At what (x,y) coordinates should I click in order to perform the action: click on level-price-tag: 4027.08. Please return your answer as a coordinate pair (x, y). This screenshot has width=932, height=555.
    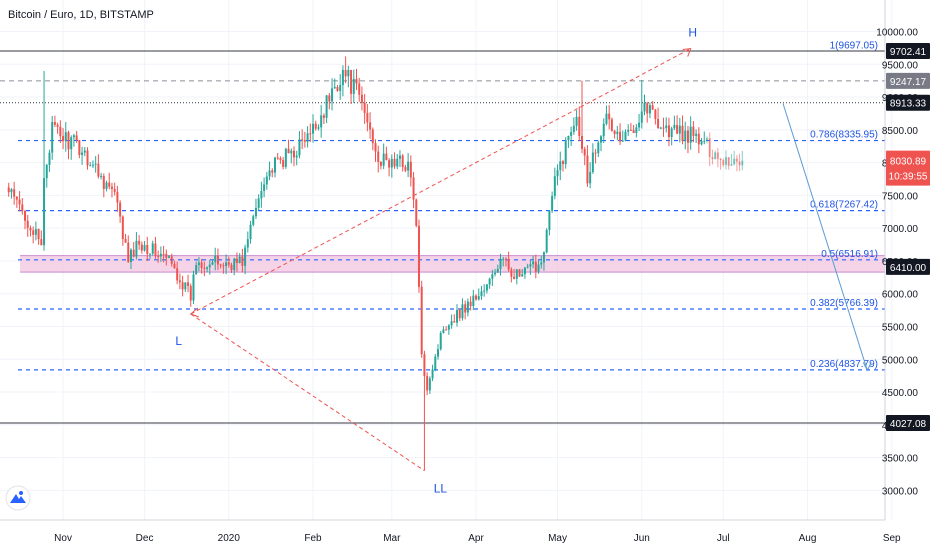
    Looking at the image, I should click on (908, 424).